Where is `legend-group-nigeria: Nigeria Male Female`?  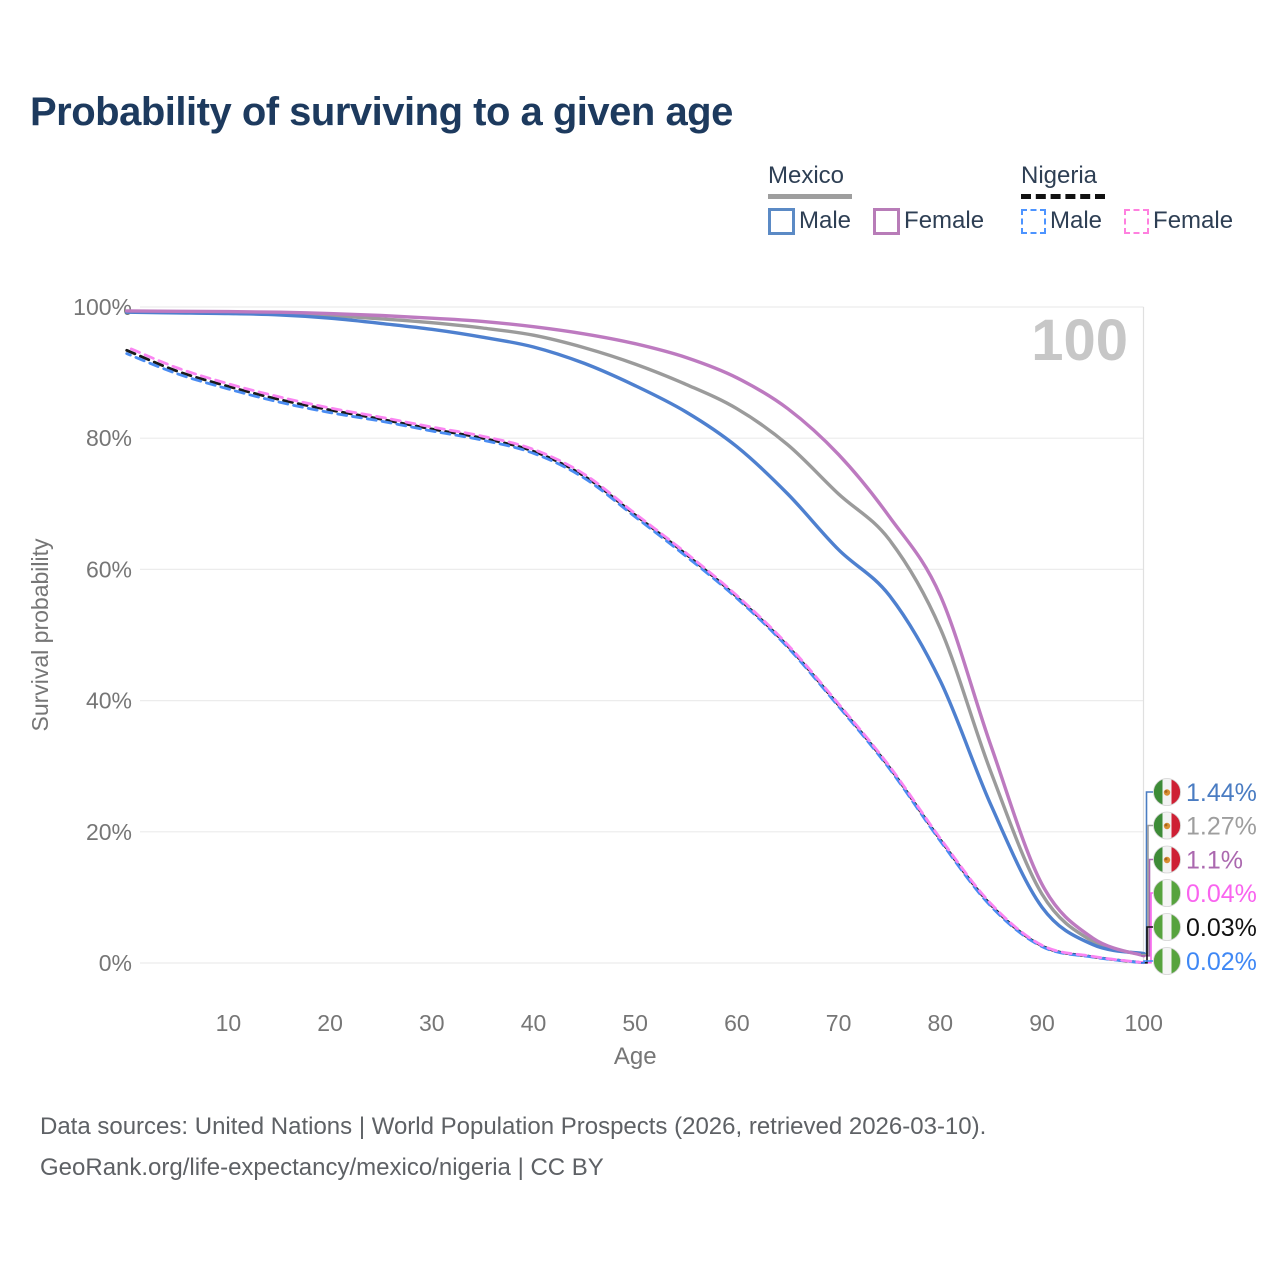 legend-group-nigeria: Nigeria Male Female is located at coordinates (1138, 198).